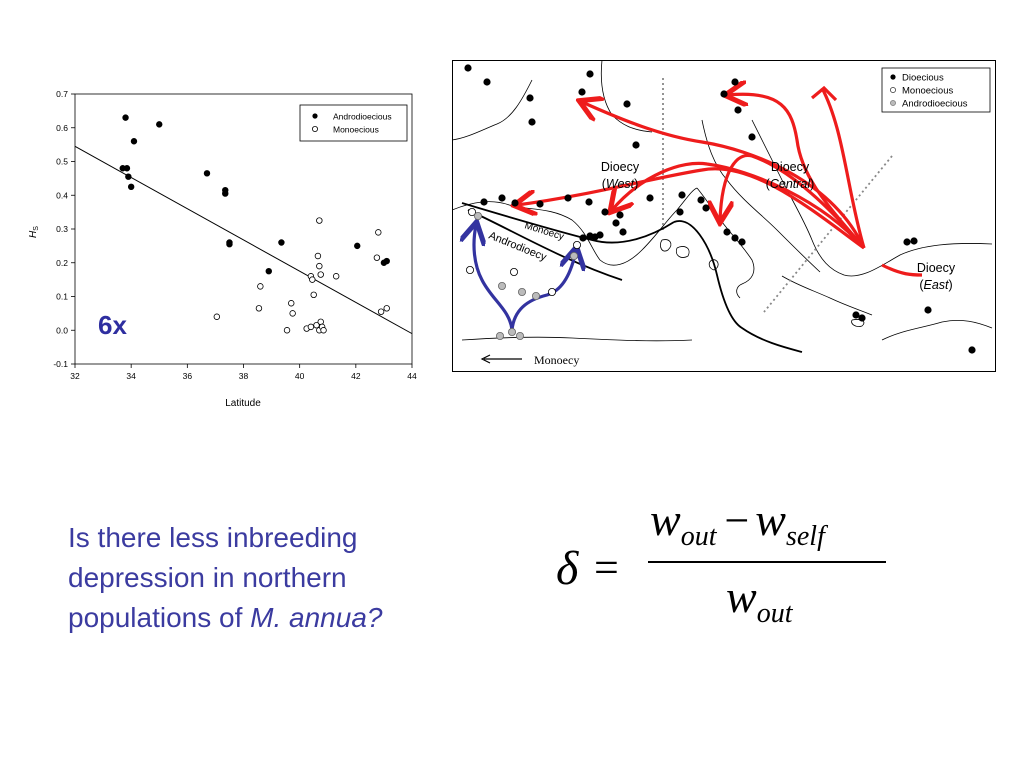  What do you see at coordinates (62, 195) in the screenshot?
I see `y-tick-label: 0.4` at bounding box center [62, 195].